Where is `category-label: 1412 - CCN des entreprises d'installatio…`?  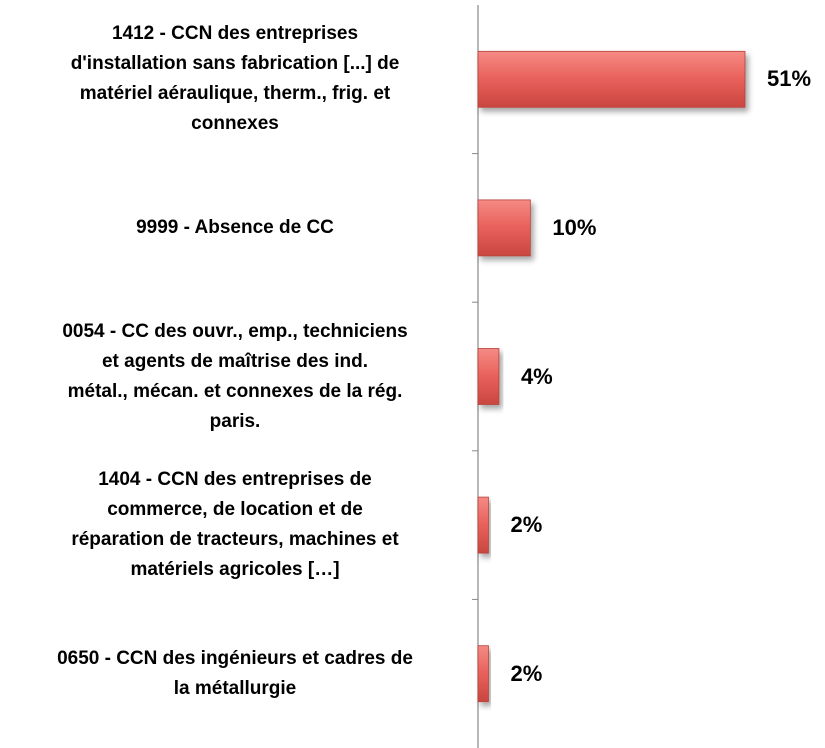
category-label: 1412 - CCN des entreprises d'installatio… is located at coordinates (235, 79).